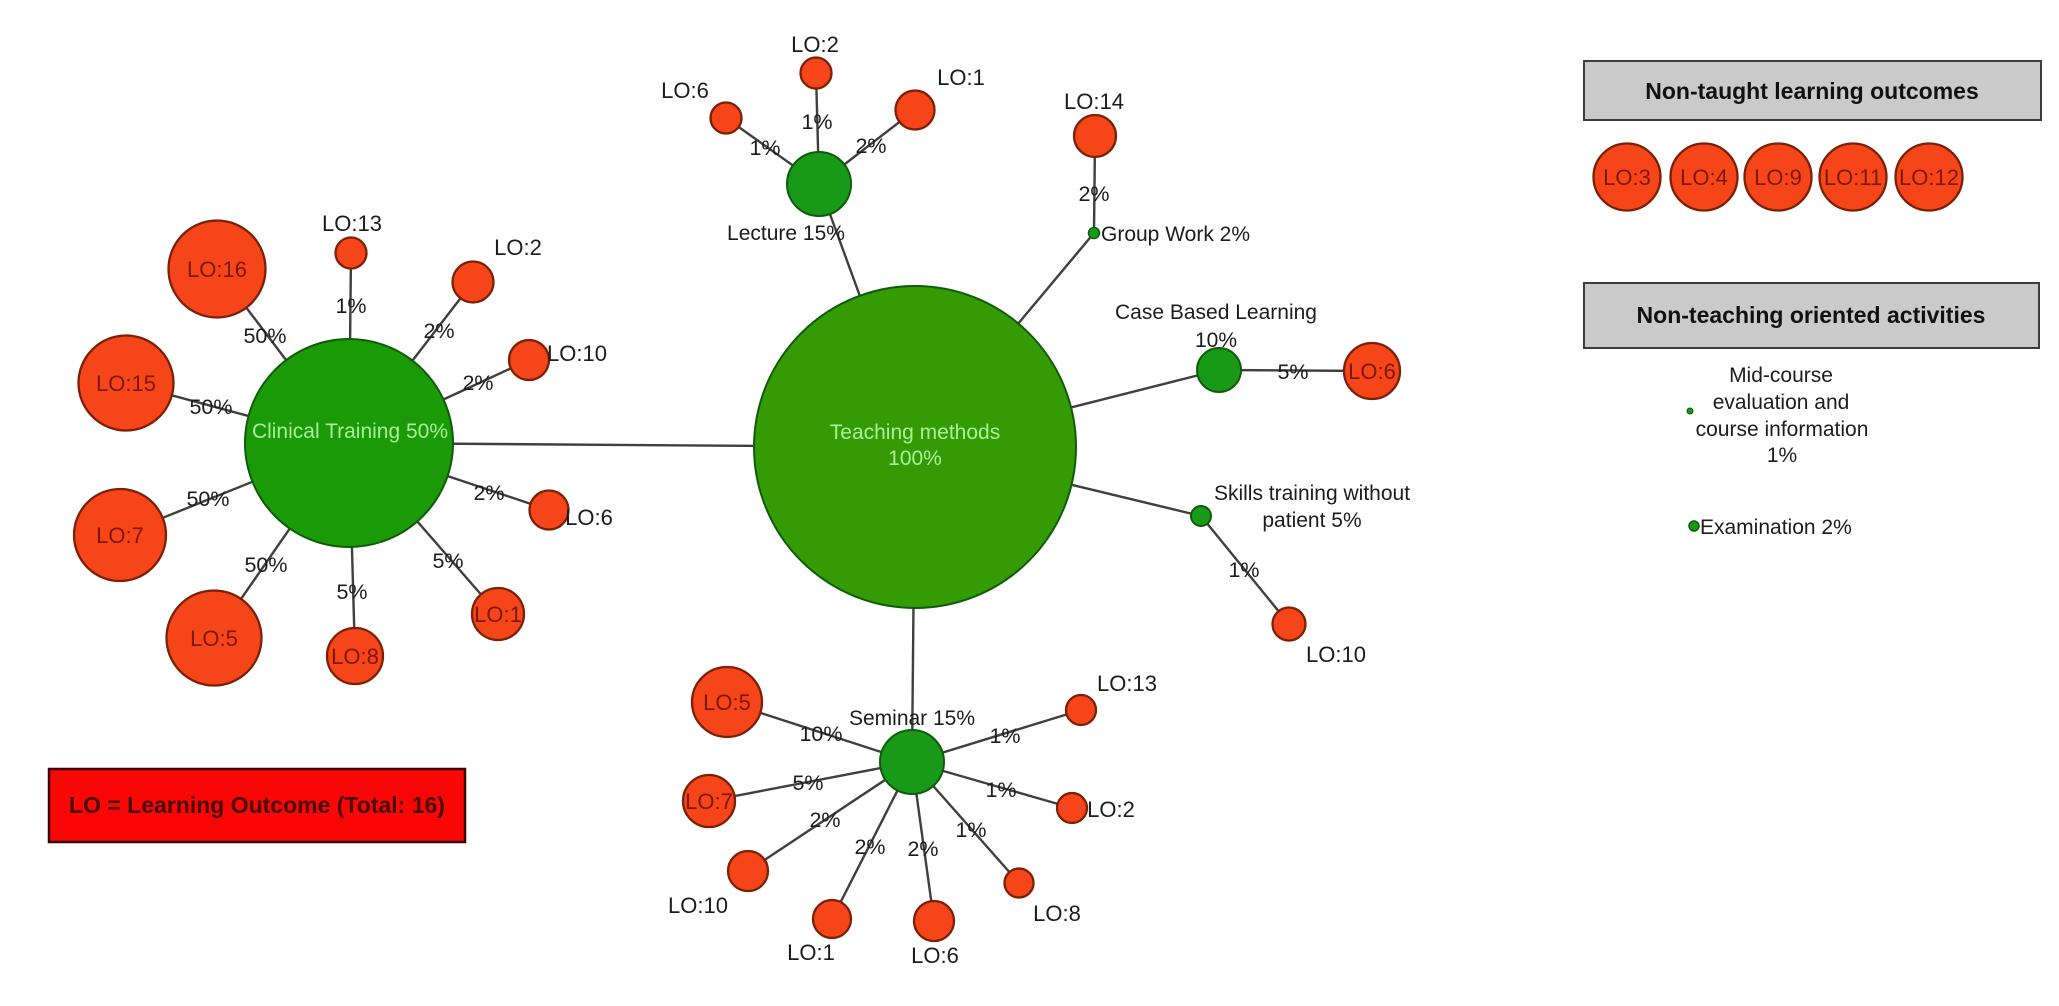 The width and height of the screenshot is (2059, 1006). I want to click on svg-text: Teaching methods, so click(915, 432).